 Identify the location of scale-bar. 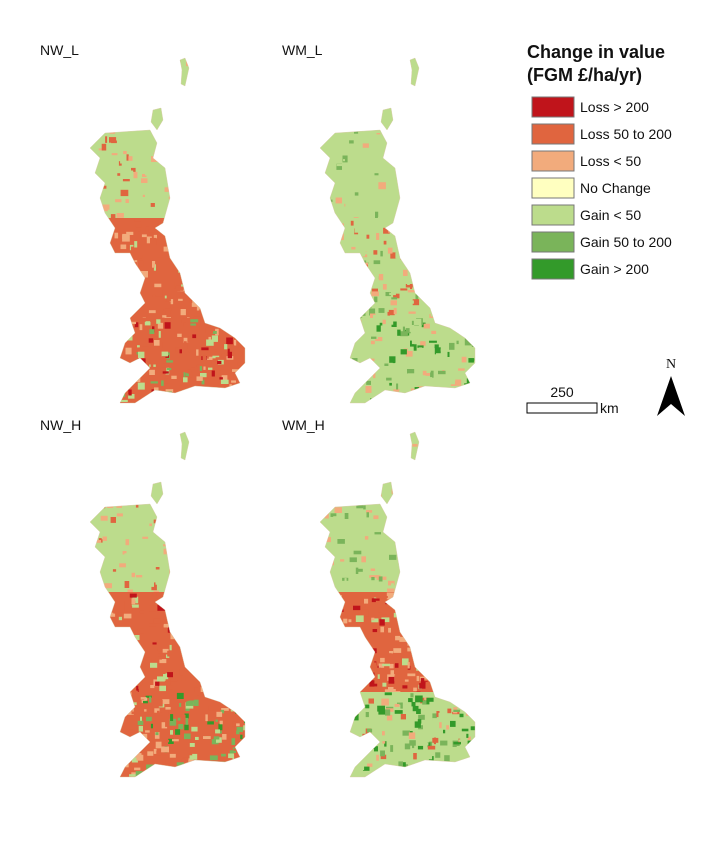
(562, 408).